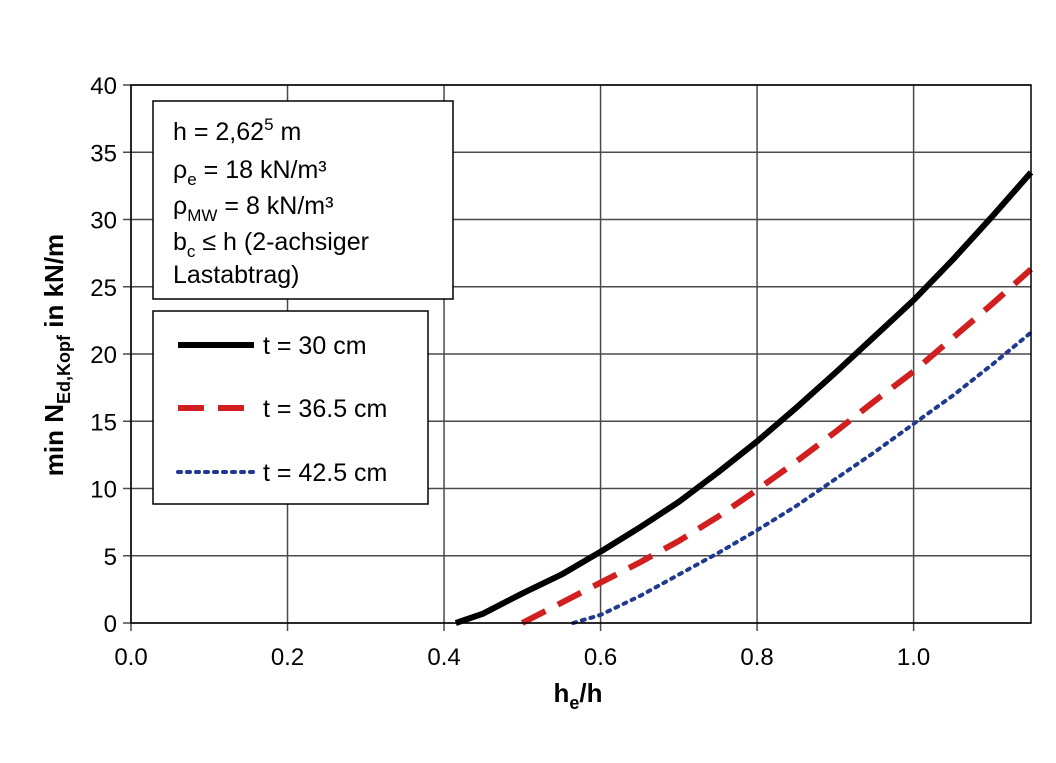  What do you see at coordinates (110, 624) in the screenshot?
I see `y-tick-label: 0` at bounding box center [110, 624].